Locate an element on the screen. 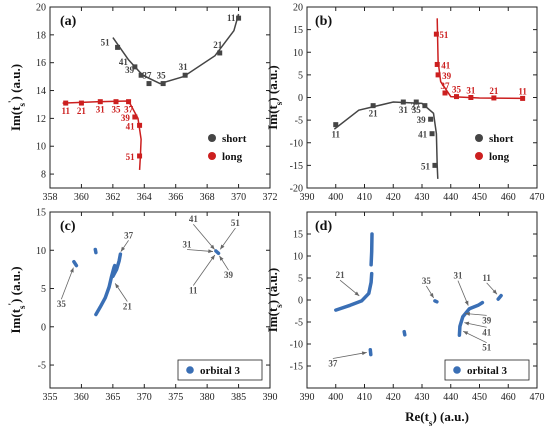 This screenshot has height=430, width=550. point-label-short: 31 is located at coordinates (404, 110).